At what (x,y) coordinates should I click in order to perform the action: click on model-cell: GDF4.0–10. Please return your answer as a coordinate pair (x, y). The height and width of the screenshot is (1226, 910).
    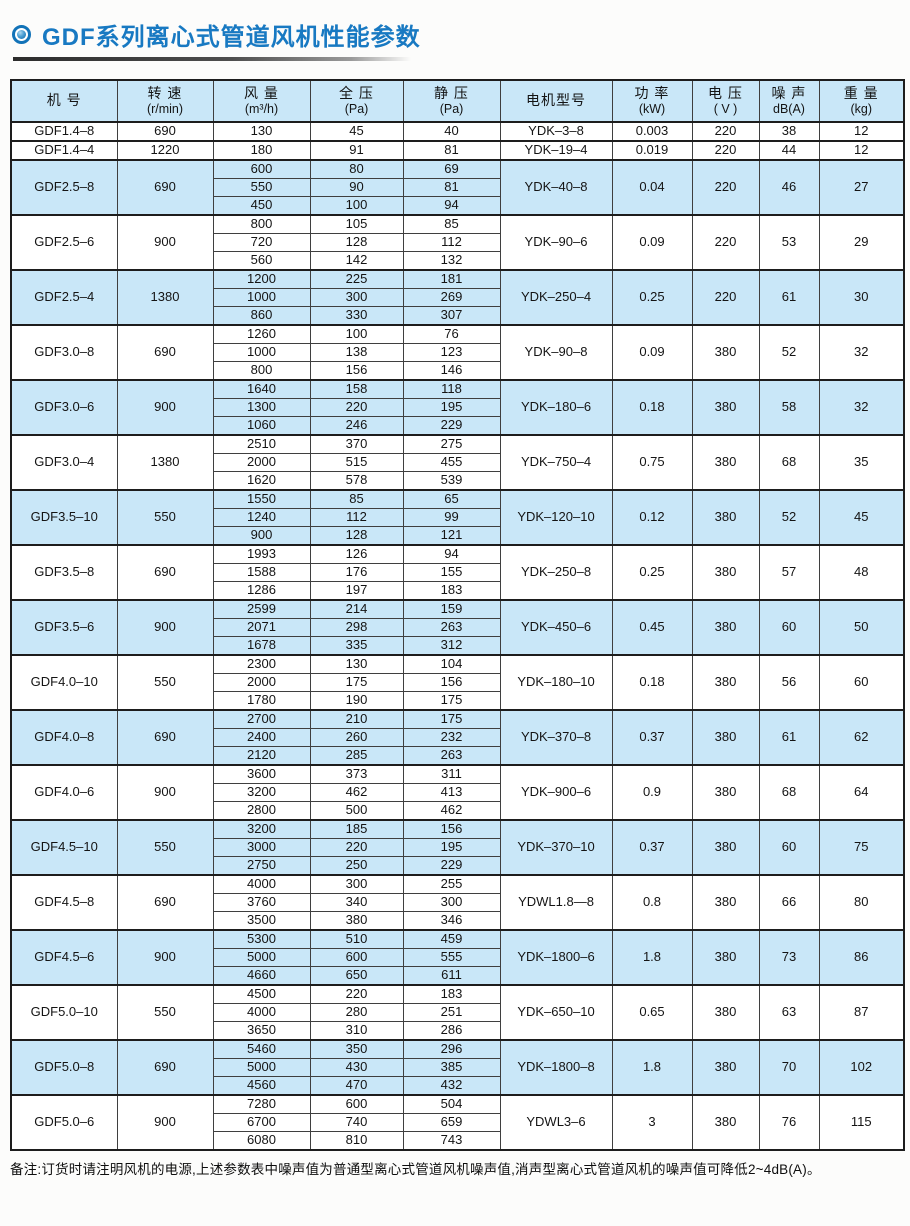
    Looking at the image, I should click on (64, 682).